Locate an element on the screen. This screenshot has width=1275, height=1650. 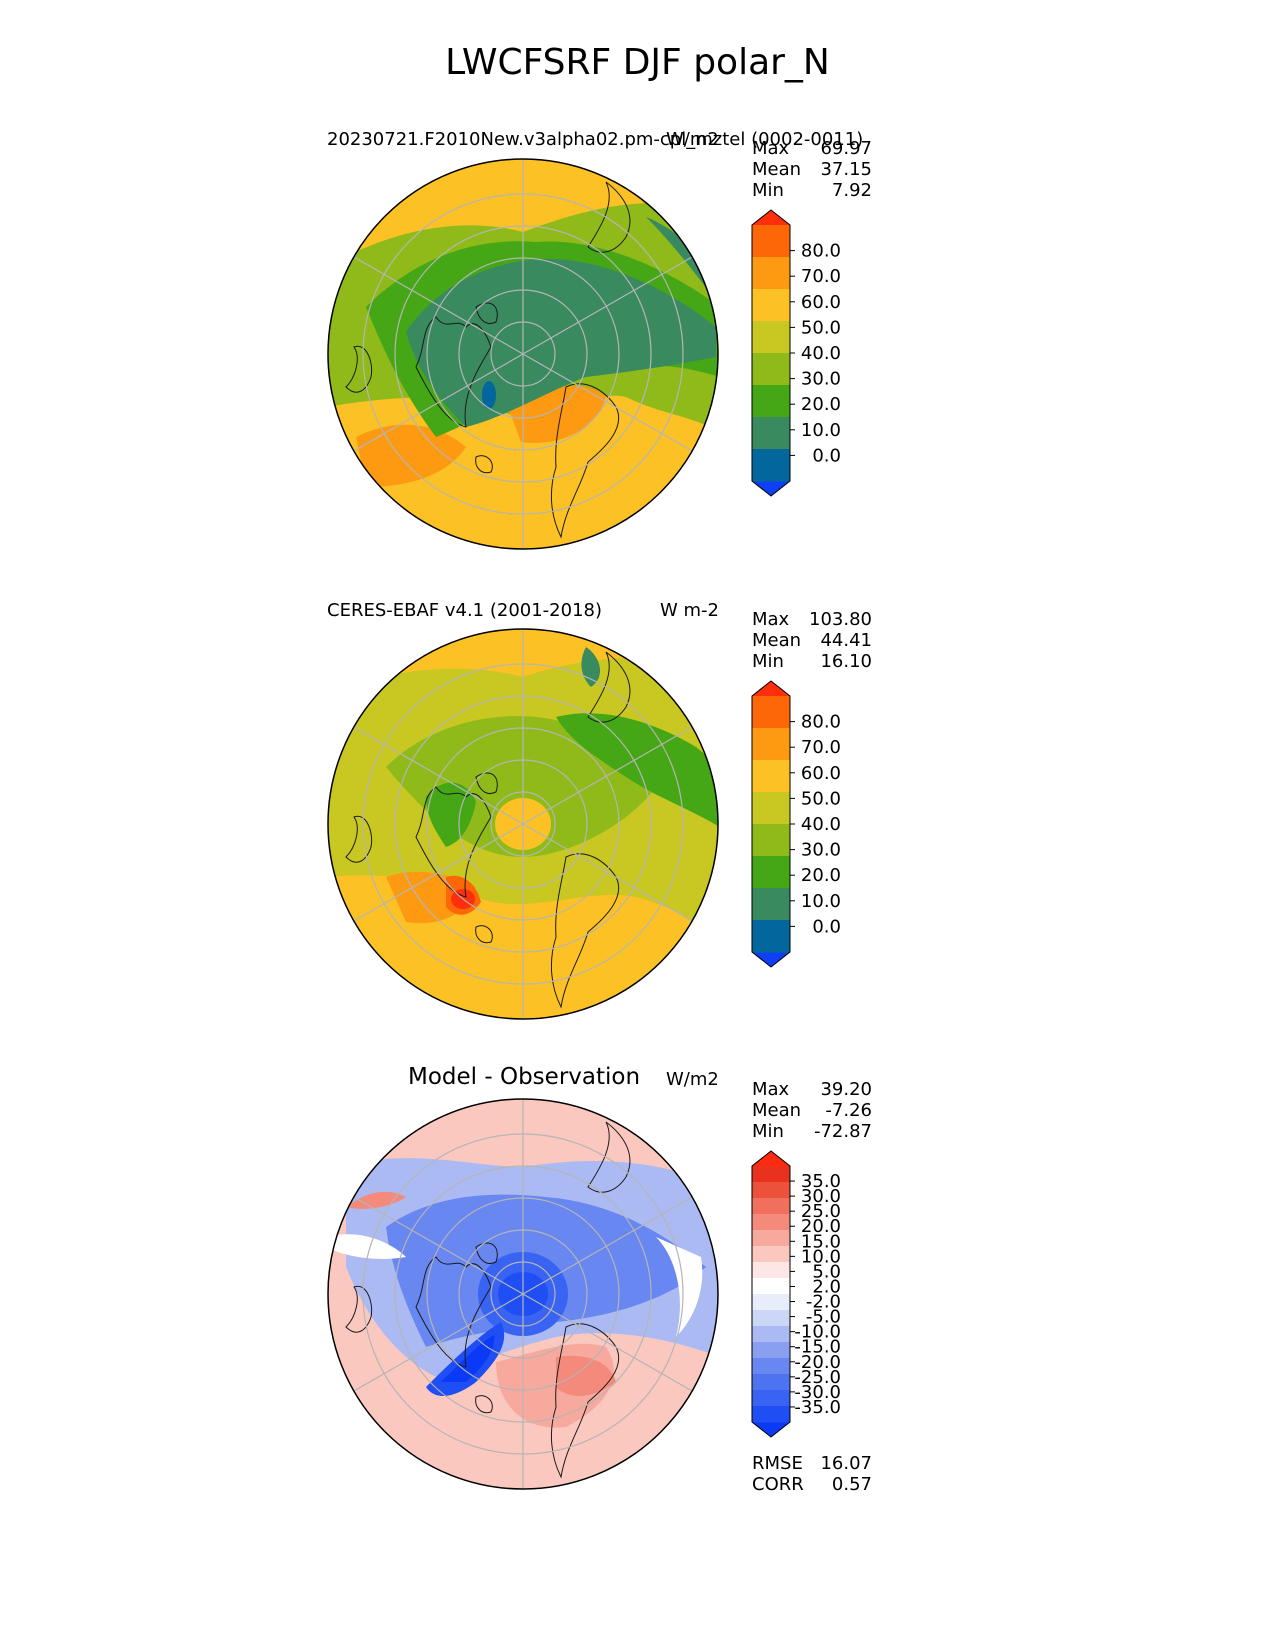
stat-min: Min 7.92 is located at coordinates (812, 190).